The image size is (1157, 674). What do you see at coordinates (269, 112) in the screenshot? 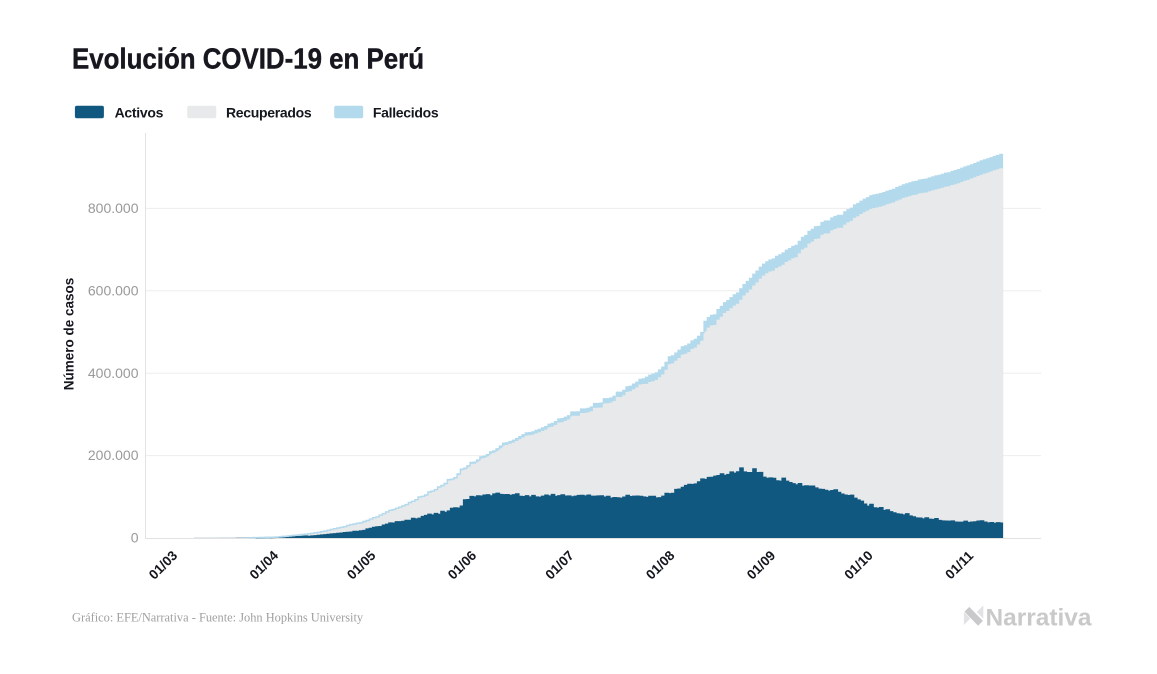
I see `svg-text: Recuperados` at bounding box center [269, 112].